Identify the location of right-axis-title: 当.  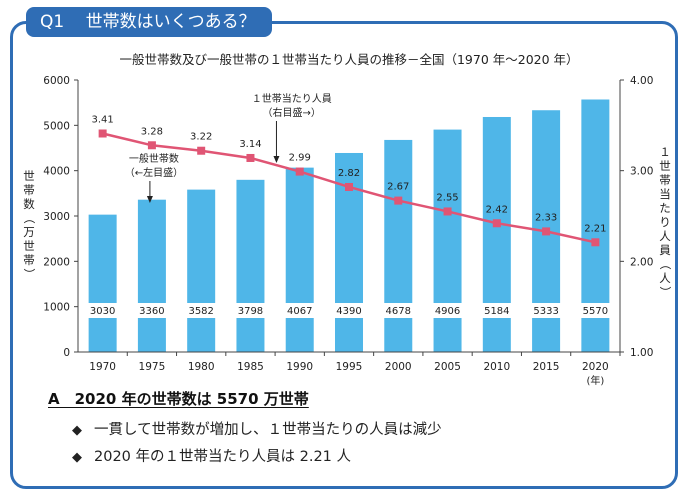
(665, 194).